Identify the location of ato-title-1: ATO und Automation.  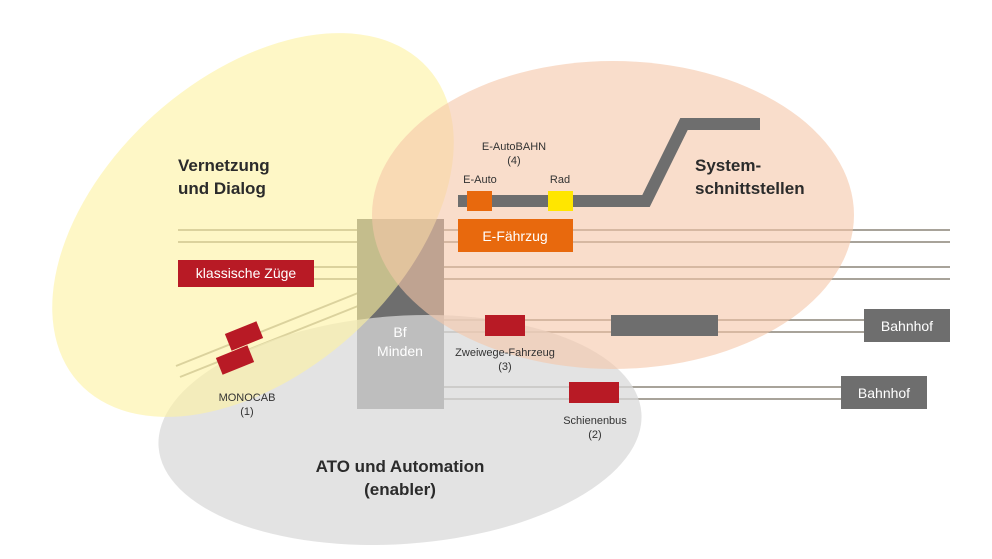
(400, 466).